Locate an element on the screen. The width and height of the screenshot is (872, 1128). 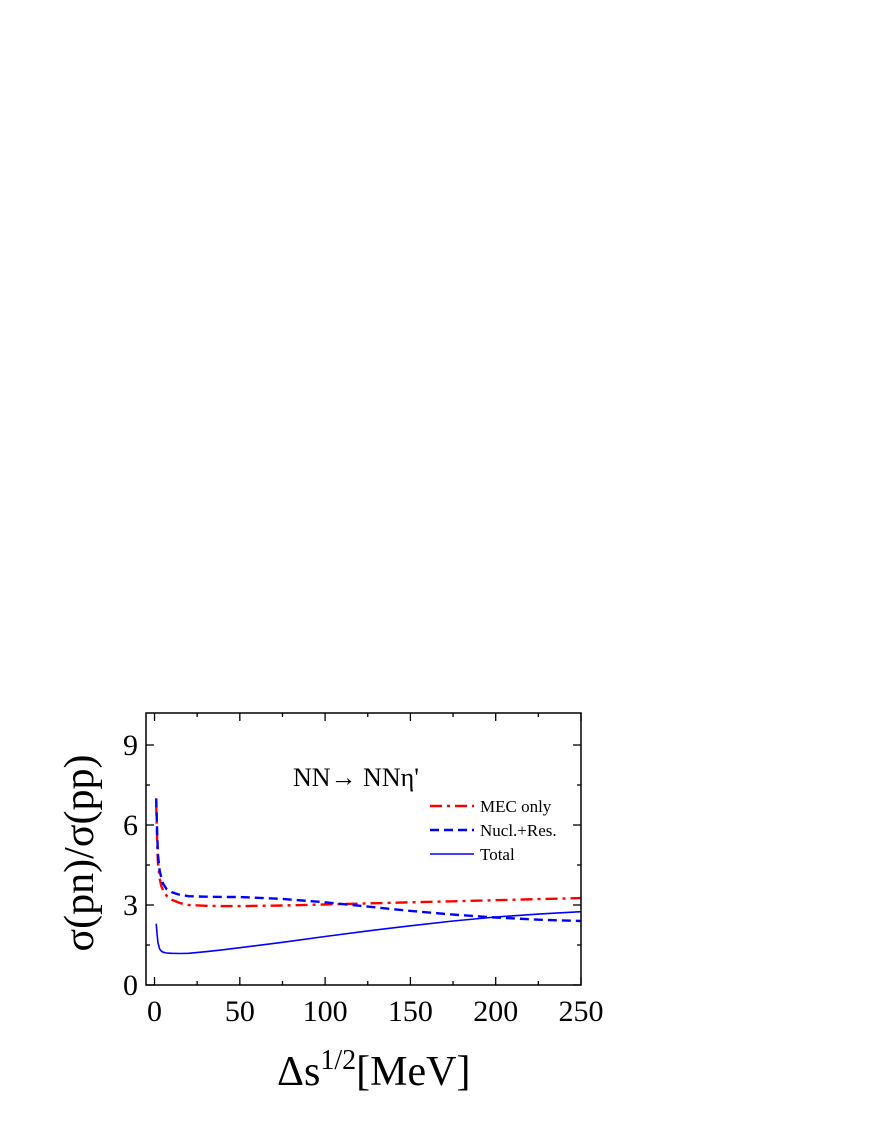
legend: MEC only Nucl.+Res. Total is located at coordinates (493, 830).